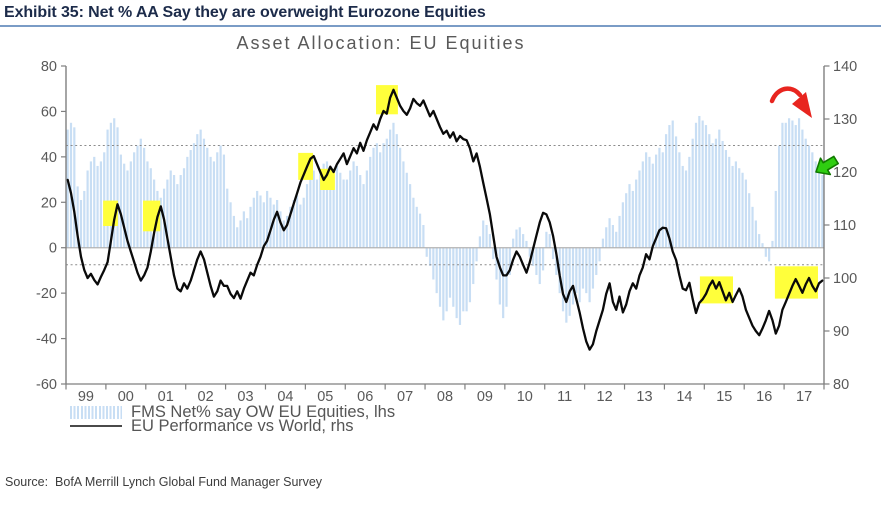  Describe the element at coordinates (724, 397) in the screenshot. I see `x-axis-tick-label: 15` at that location.